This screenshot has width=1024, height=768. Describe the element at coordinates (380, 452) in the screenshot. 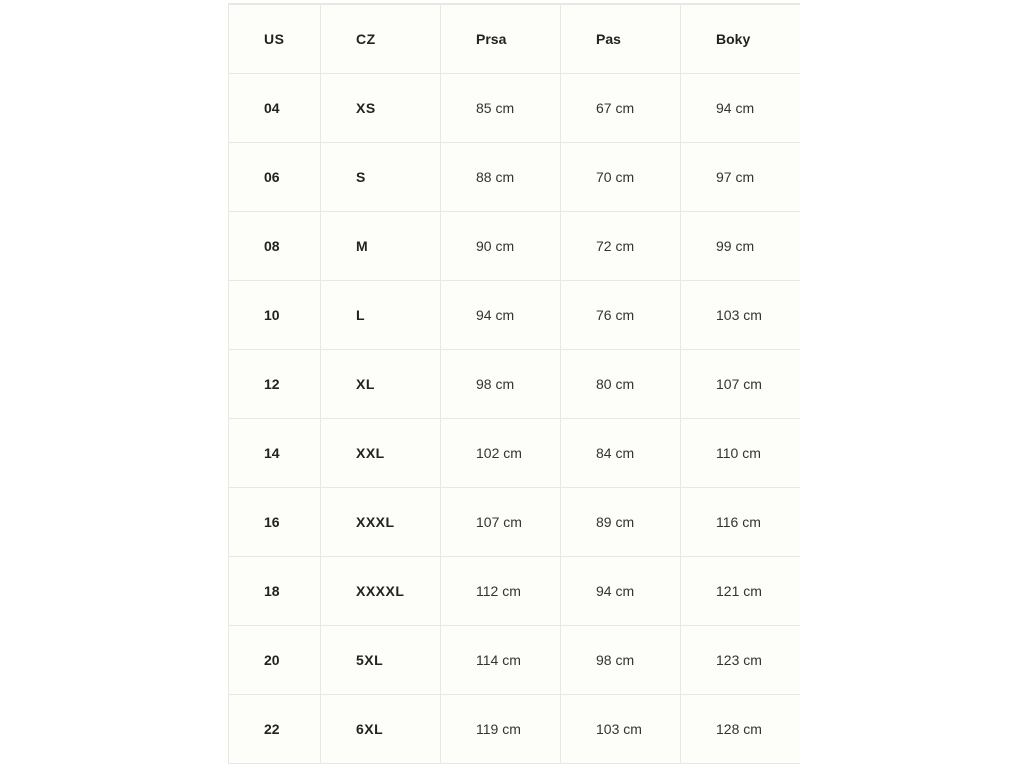

I see `cell-cz: XXL` at that location.